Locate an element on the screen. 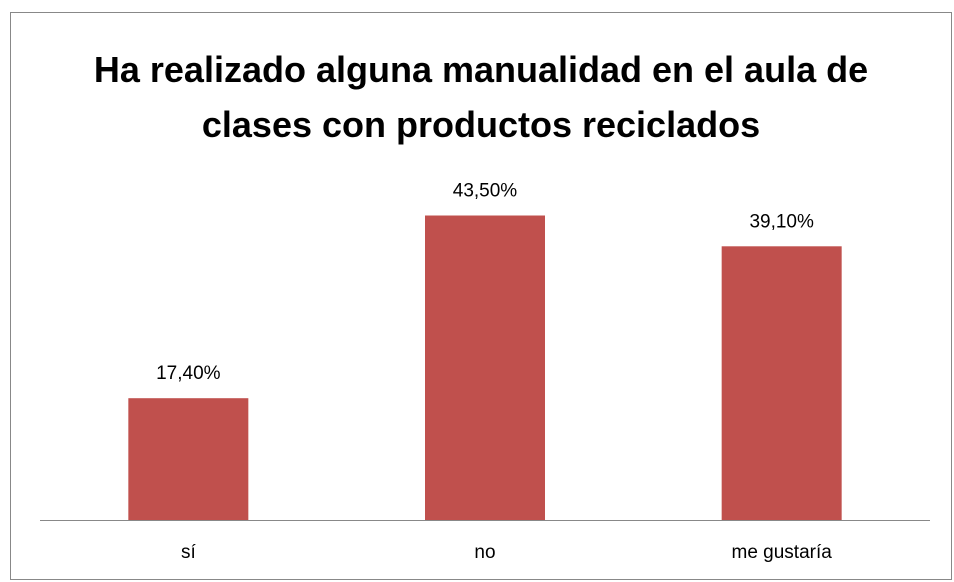 This screenshot has width=954, height=582. x-tick-label: no is located at coordinates (484, 552).